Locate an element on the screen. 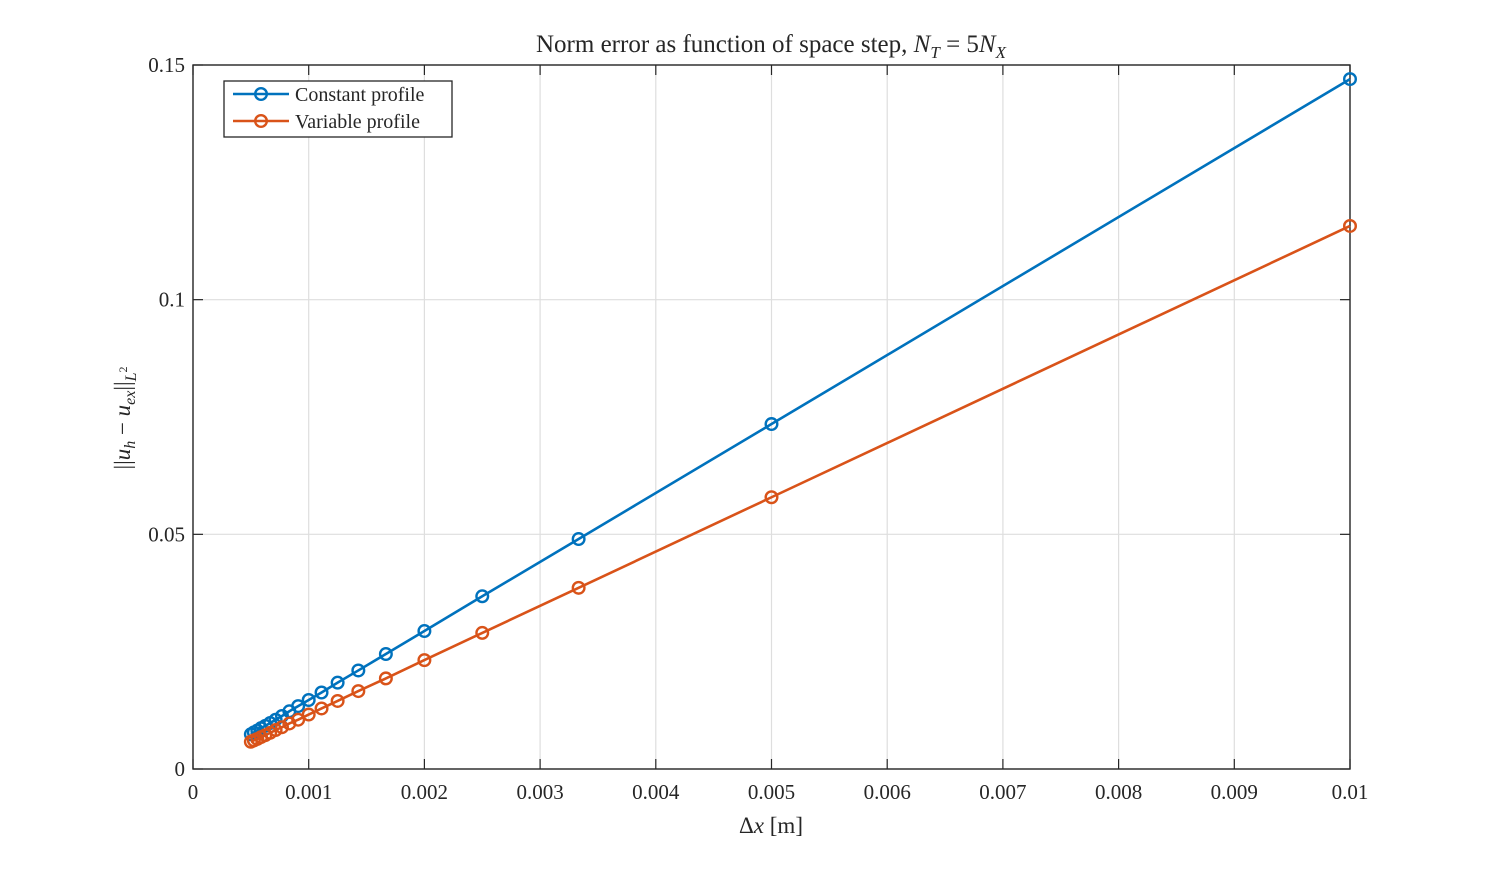 Image resolution: width=1493 pixels, height=870 pixels. x-tick-label: 0.01 is located at coordinates (1350, 792).